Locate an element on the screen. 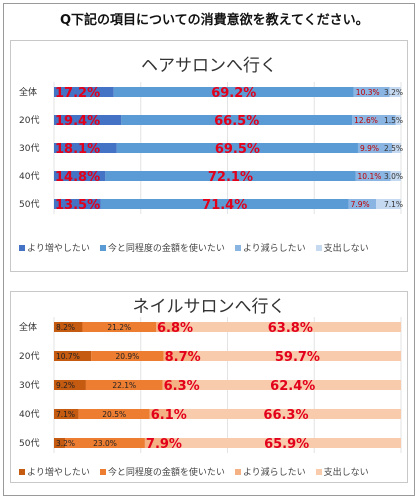 The height and width of the screenshot is (500, 420). data-label: 62.4% is located at coordinates (292, 386).